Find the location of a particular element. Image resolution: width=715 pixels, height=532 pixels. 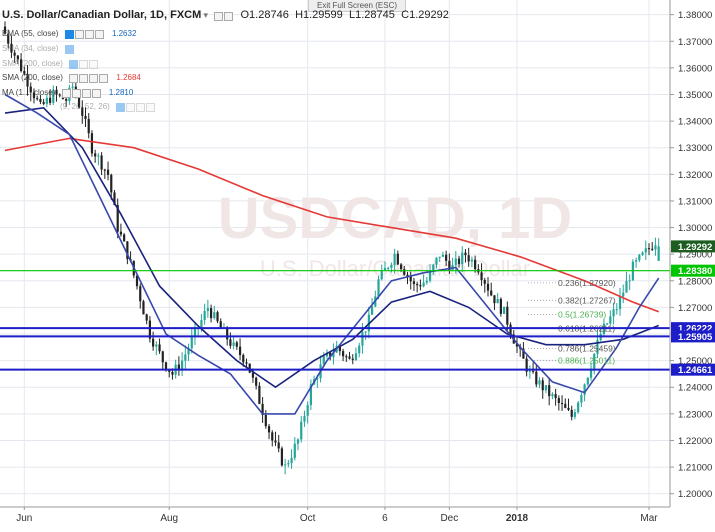

hide-icon is located at coordinates (104, 78).